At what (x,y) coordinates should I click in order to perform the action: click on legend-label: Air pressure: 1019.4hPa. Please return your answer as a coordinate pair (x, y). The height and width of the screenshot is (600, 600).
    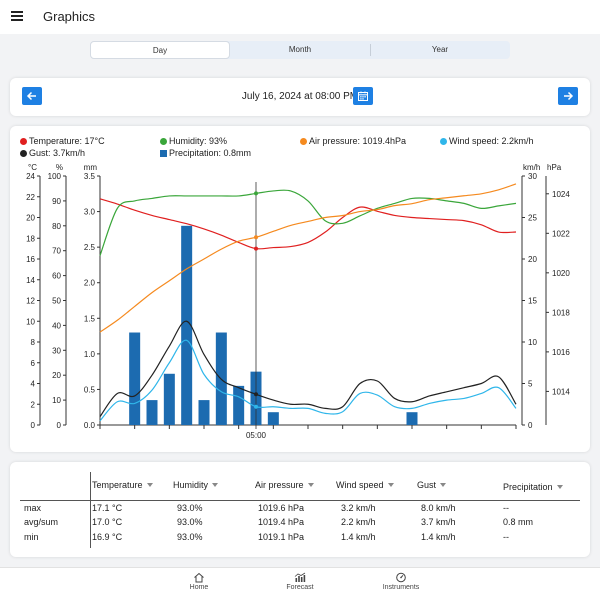
    Looking at the image, I should click on (358, 141).